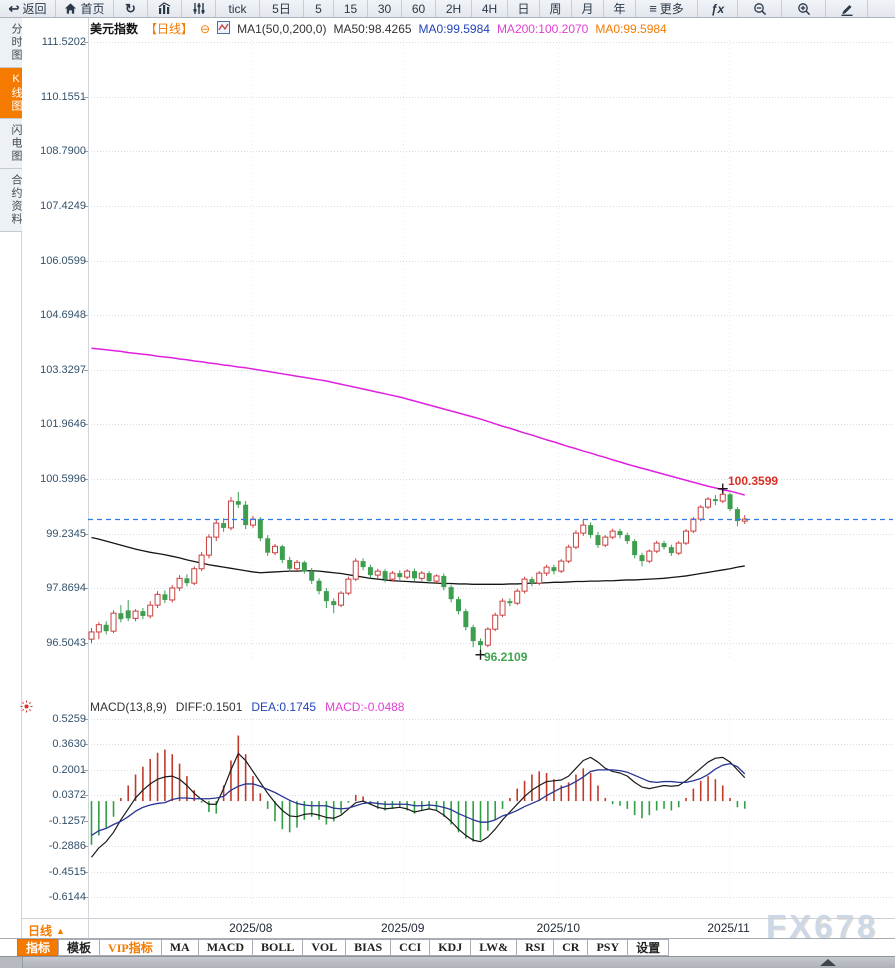  I want to click on toolbar-button-2h: 2H, so click(454, 8).